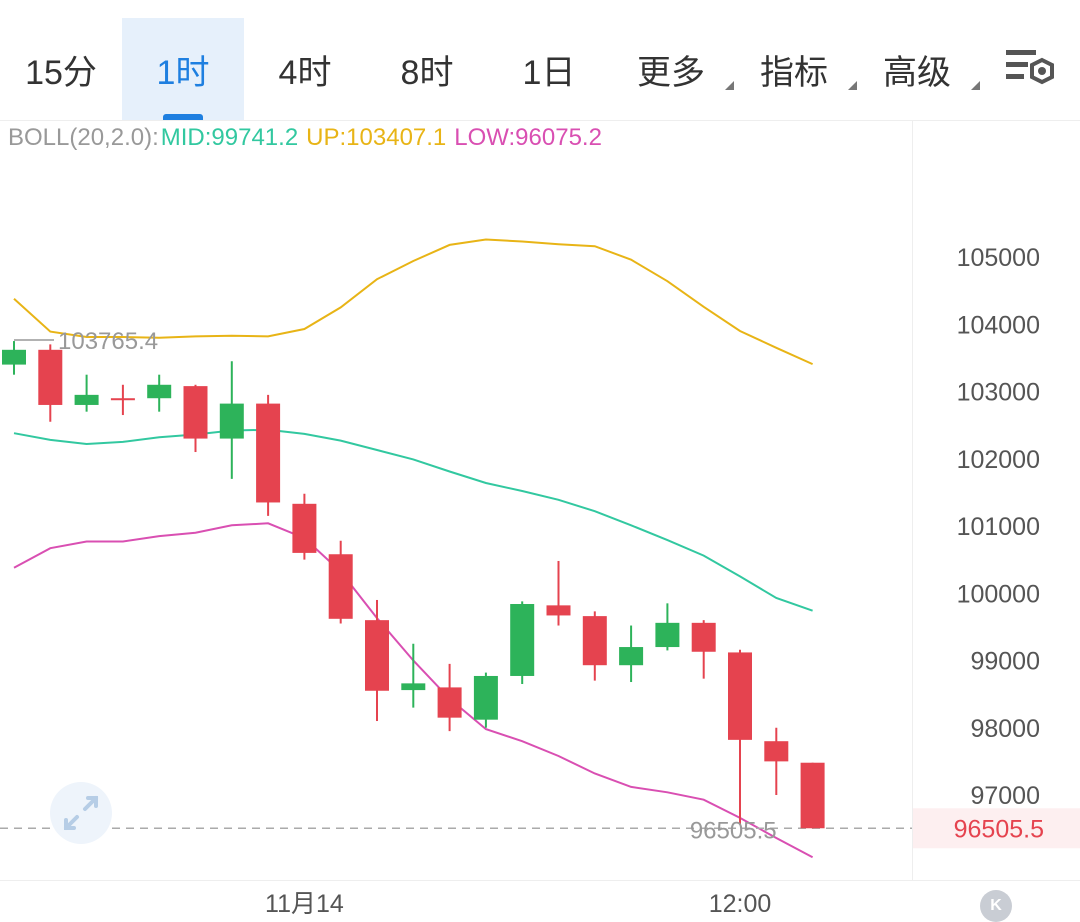 The width and height of the screenshot is (1080, 922). I want to click on boll-legend-name: BOLL(20,2.0):, so click(83, 137).